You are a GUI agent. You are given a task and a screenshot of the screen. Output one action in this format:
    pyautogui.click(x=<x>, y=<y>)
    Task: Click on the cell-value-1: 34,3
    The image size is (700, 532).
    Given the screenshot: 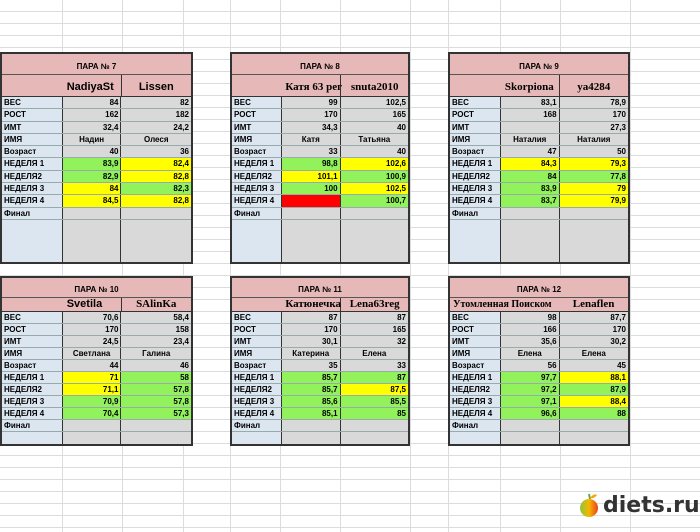 What is the action you would take?
    pyautogui.click(x=311, y=127)
    